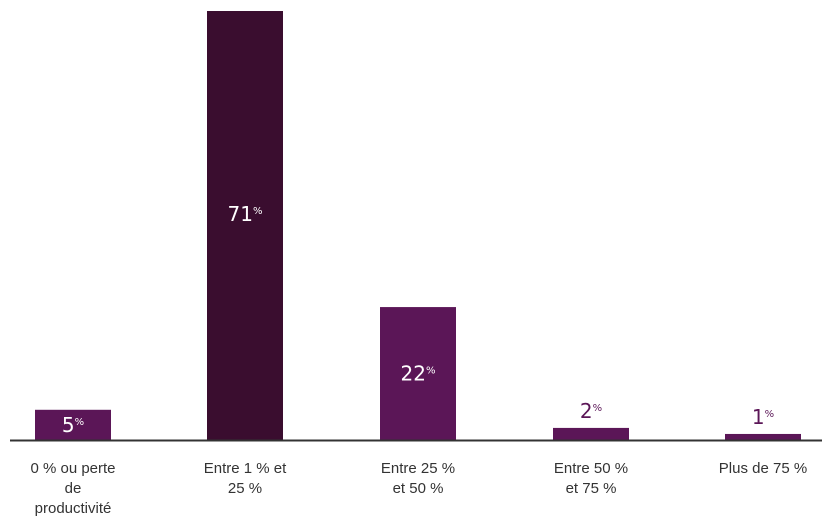 The height and width of the screenshot is (523, 822). I want to click on category-label-line: 25 %, so click(245, 488).